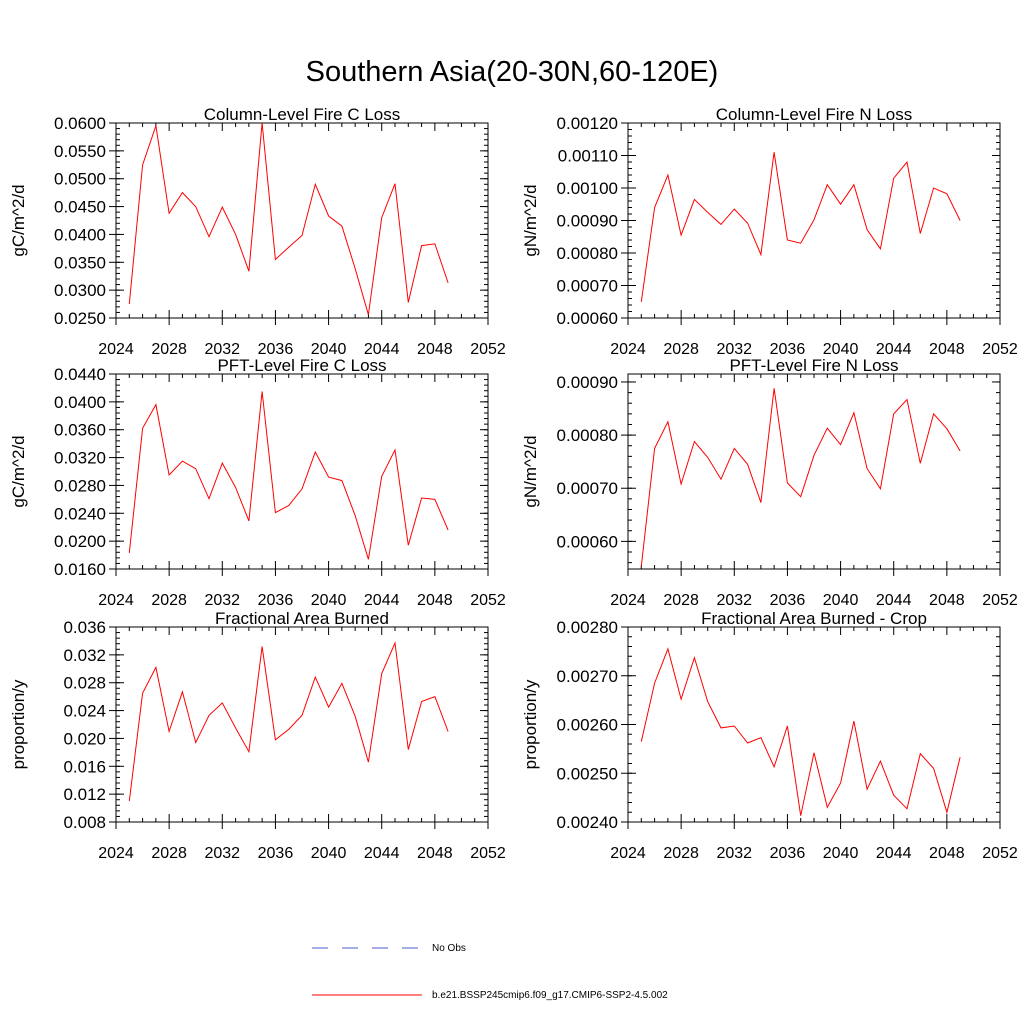 The height and width of the screenshot is (1024, 1024). Describe the element at coordinates (80, 569) in the screenshot. I see `y-tick-label: 0.0160` at that location.